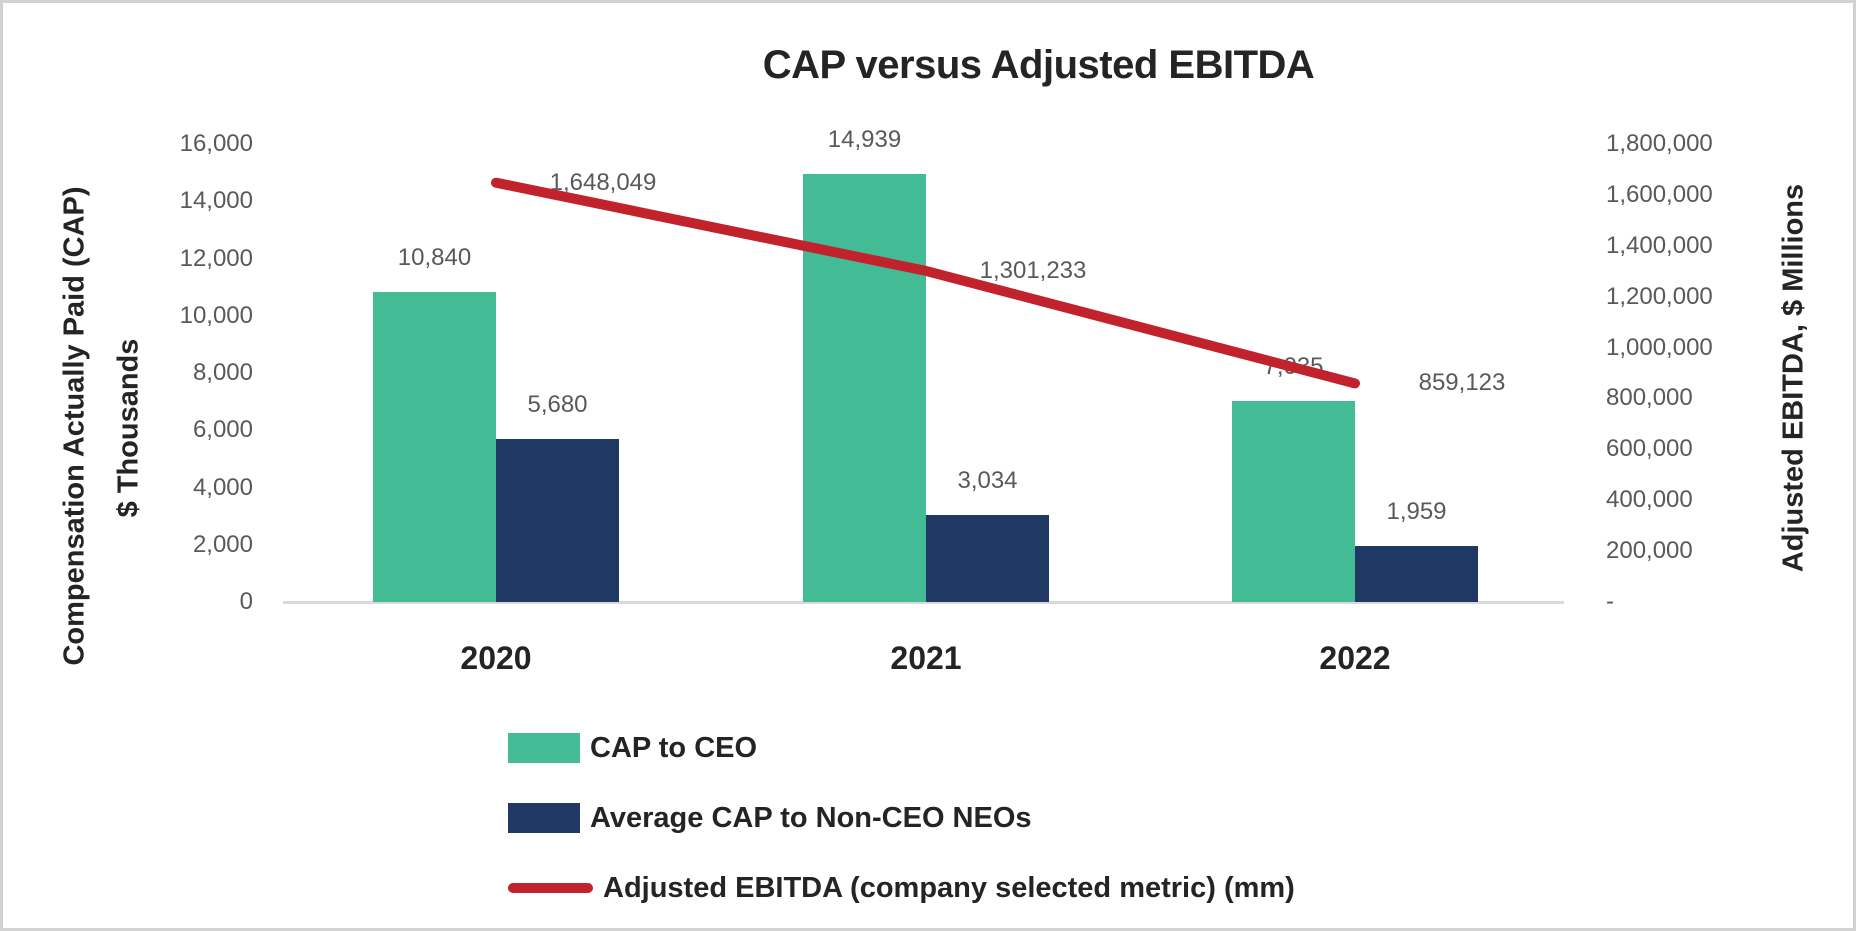 Image resolution: width=1856 pixels, height=931 pixels. I want to click on right-axis-tick-label: 1,400,000, so click(1659, 245).